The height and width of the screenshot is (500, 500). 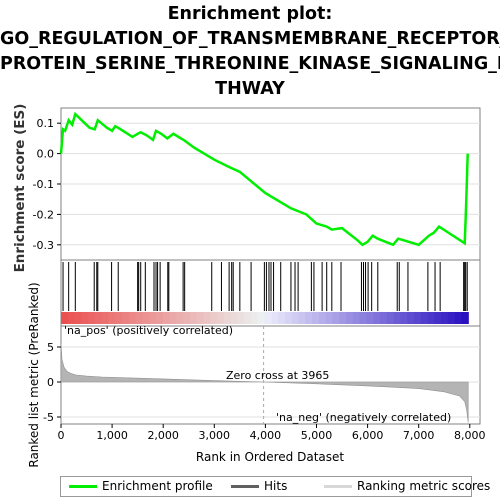 I want to click on es-y-axis-label: Enrichment score (ES), so click(x=20, y=188).